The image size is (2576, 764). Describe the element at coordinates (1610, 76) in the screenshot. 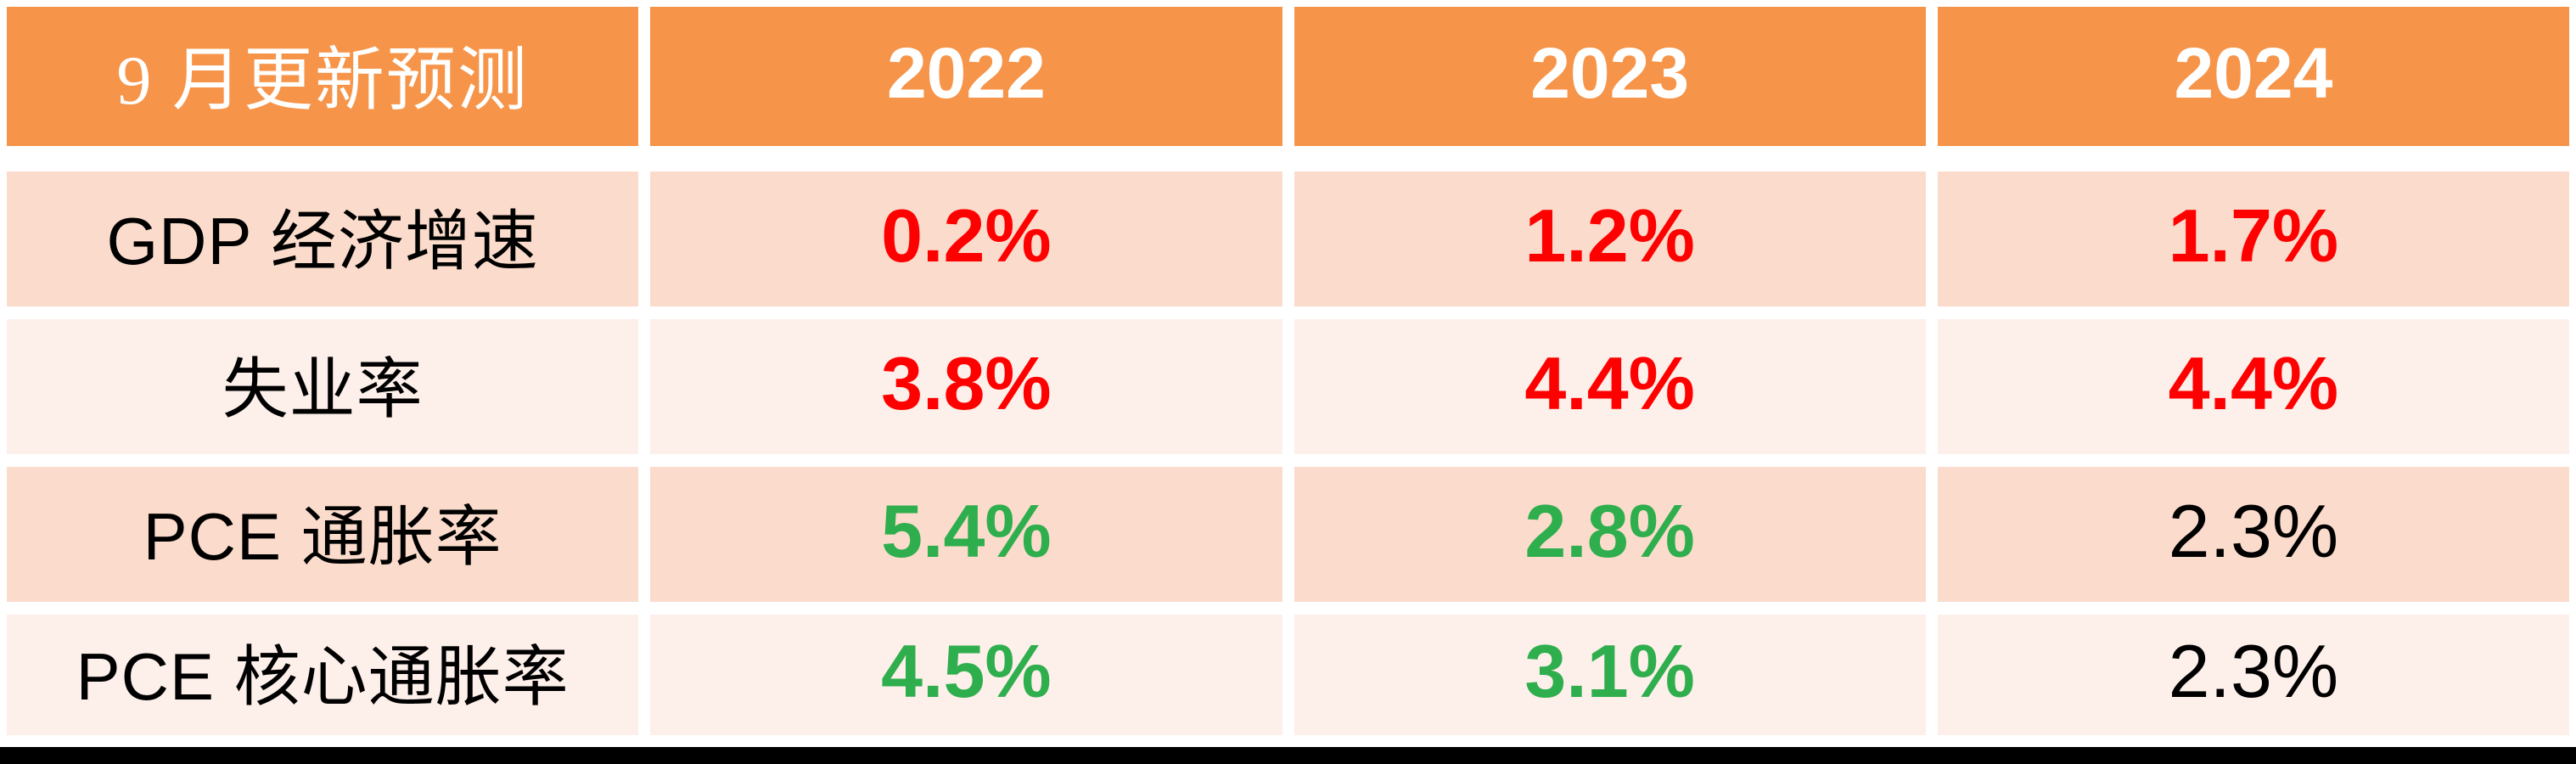

I see `header-year-2023: 2023` at that location.